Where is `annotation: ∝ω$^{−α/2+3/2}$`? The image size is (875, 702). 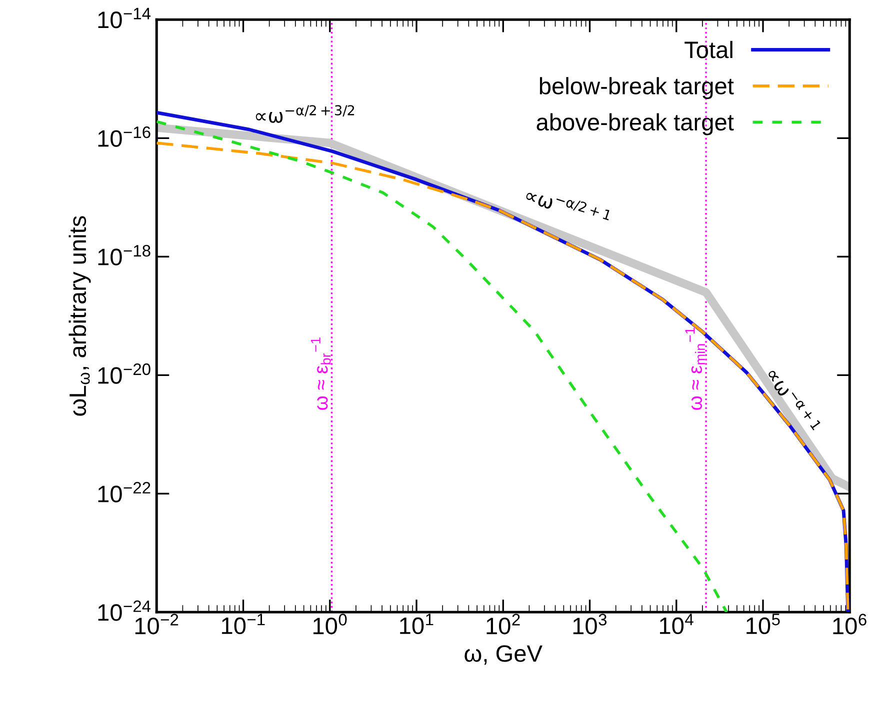 annotation: ∝ω$^{−α/2+3/2}$ is located at coordinates (305, 114).